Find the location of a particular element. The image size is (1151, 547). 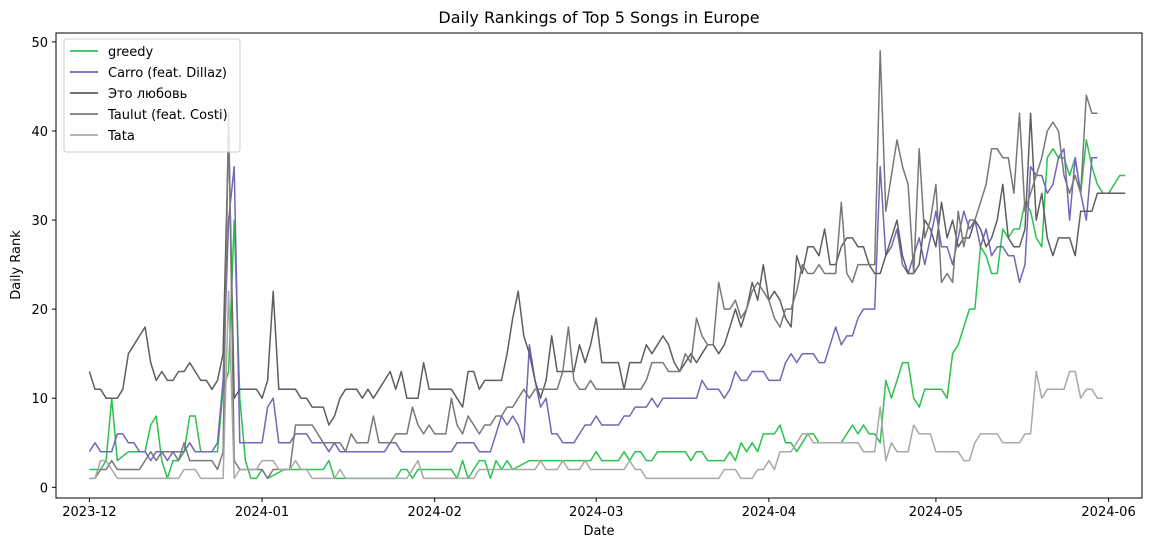

x-axis-title: Date is located at coordinates (598, 531).